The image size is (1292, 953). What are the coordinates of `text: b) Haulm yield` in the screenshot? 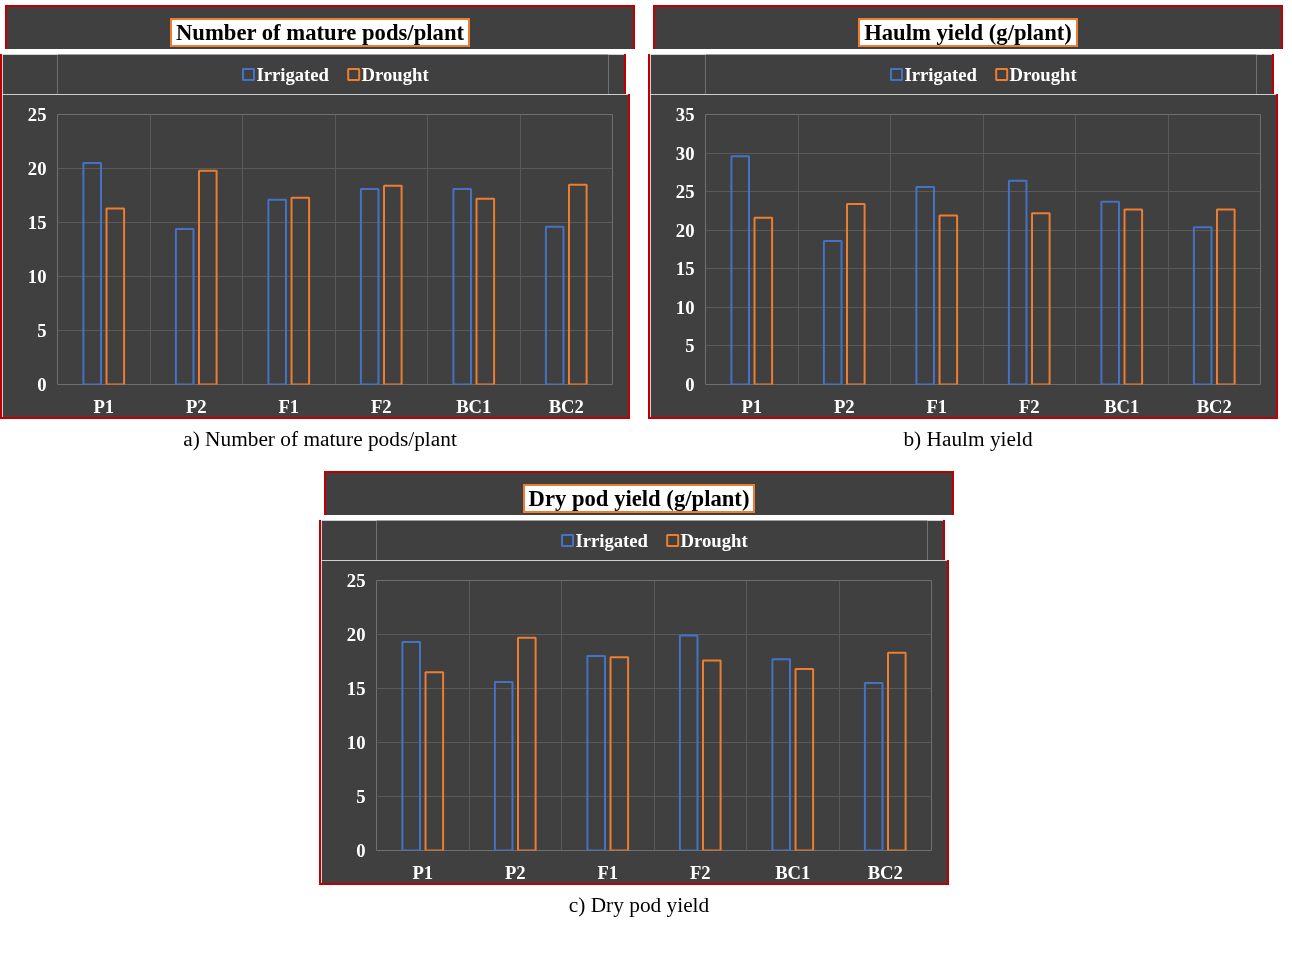 It's located at (968, 440).